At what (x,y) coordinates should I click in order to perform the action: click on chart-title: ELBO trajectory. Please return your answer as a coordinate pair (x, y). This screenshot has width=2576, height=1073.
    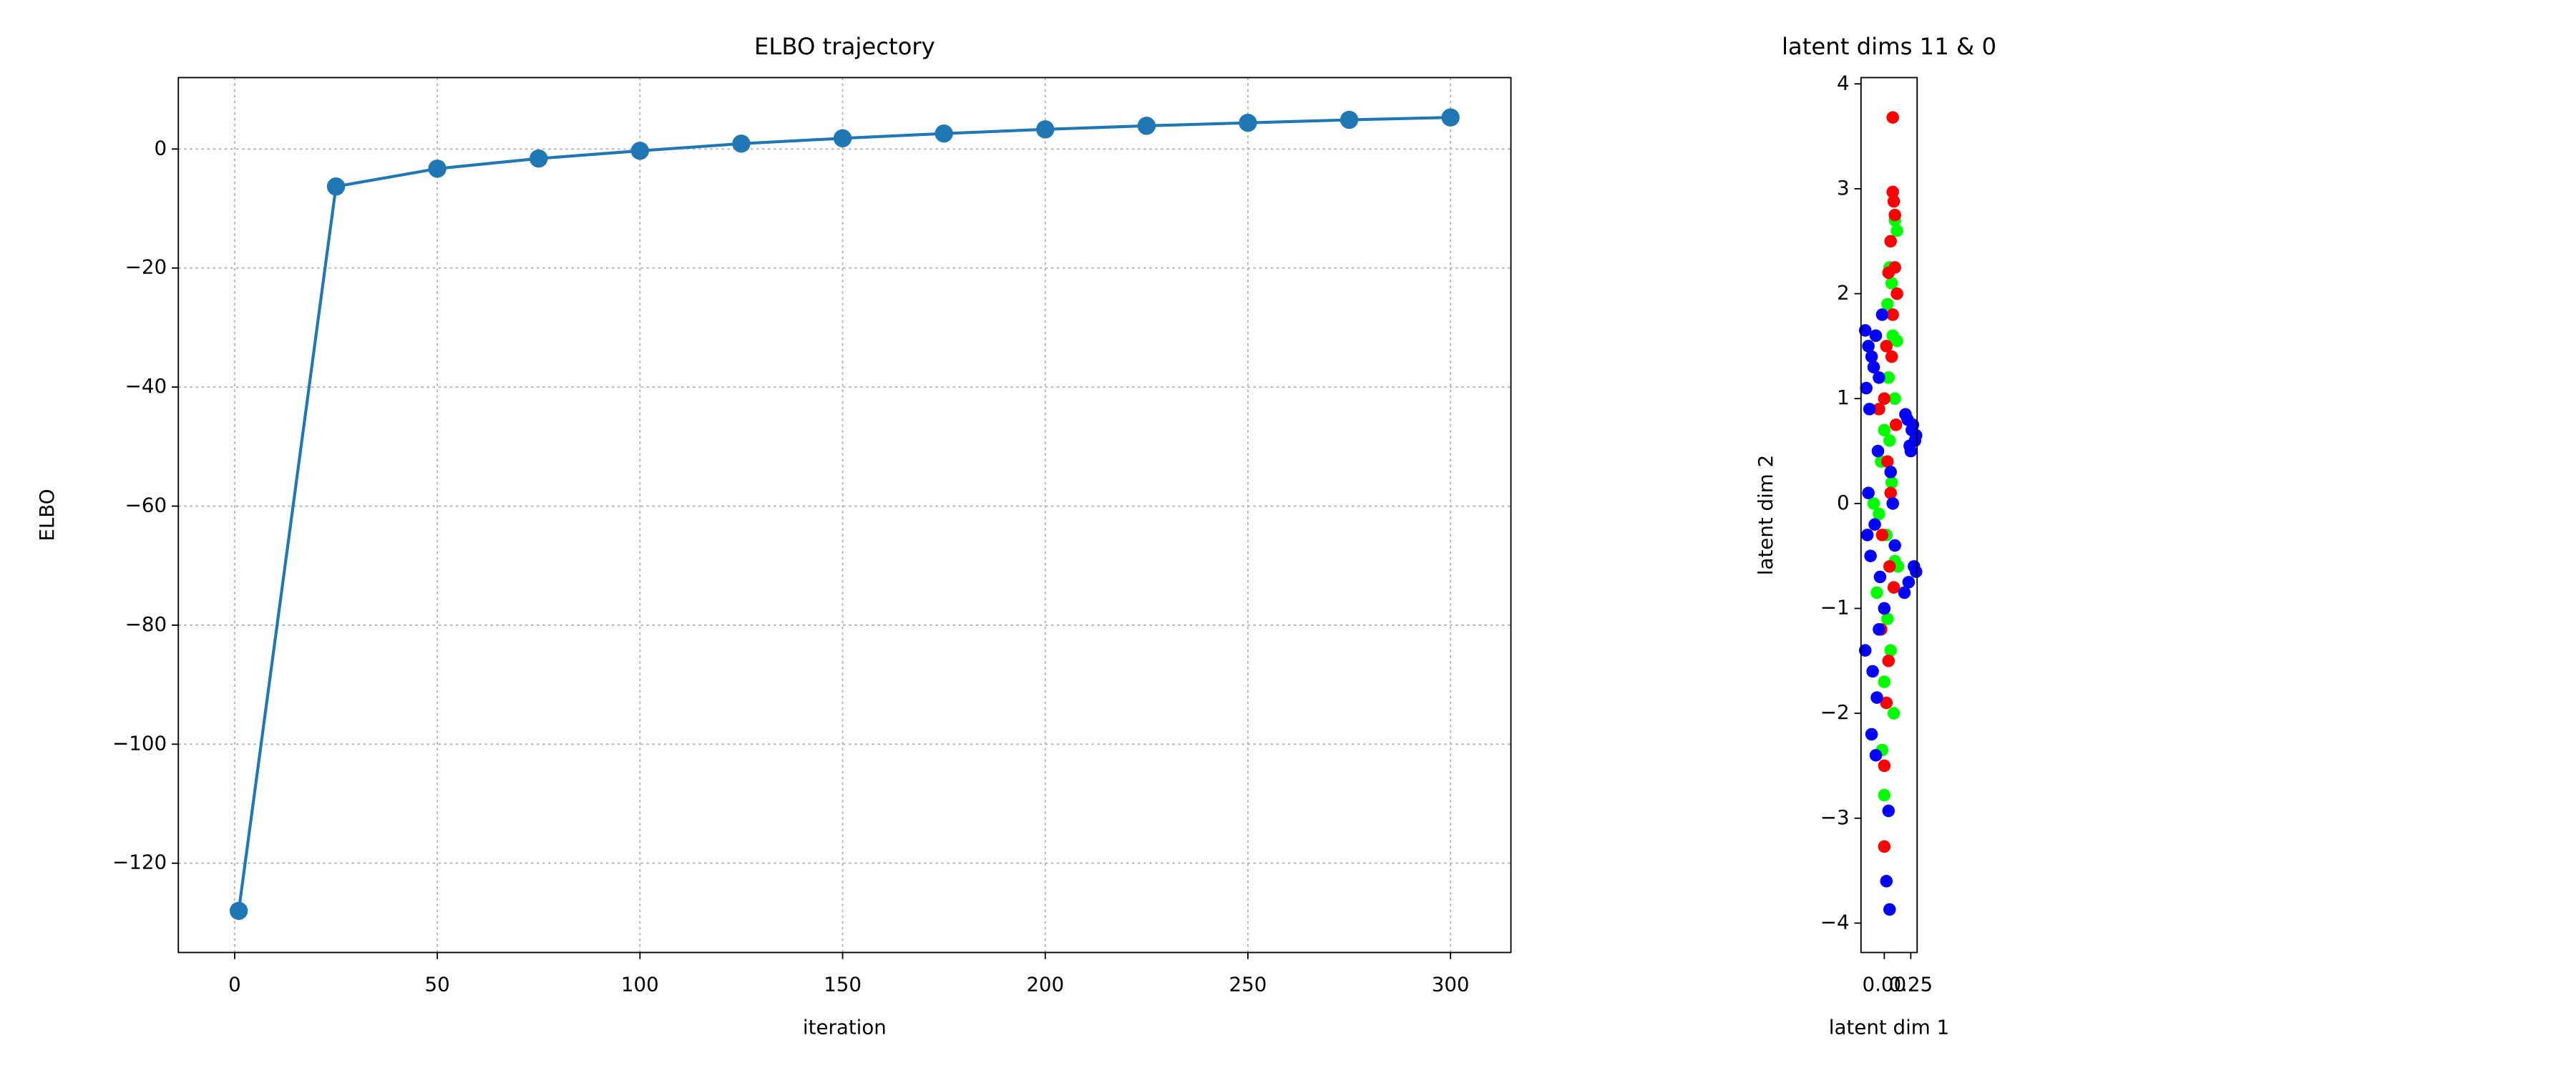
    Looking at the image, I should click on (844, 46).